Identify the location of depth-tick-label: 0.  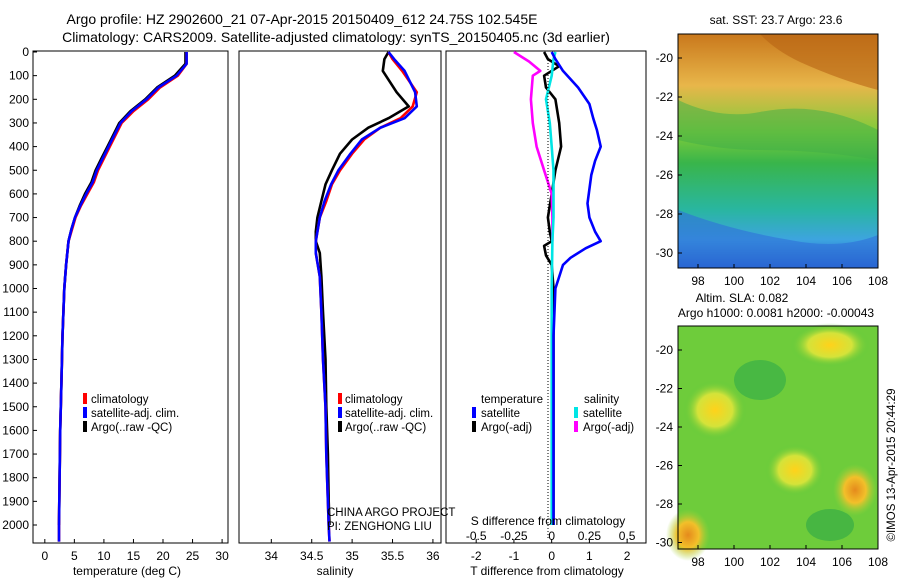
(25, 52).